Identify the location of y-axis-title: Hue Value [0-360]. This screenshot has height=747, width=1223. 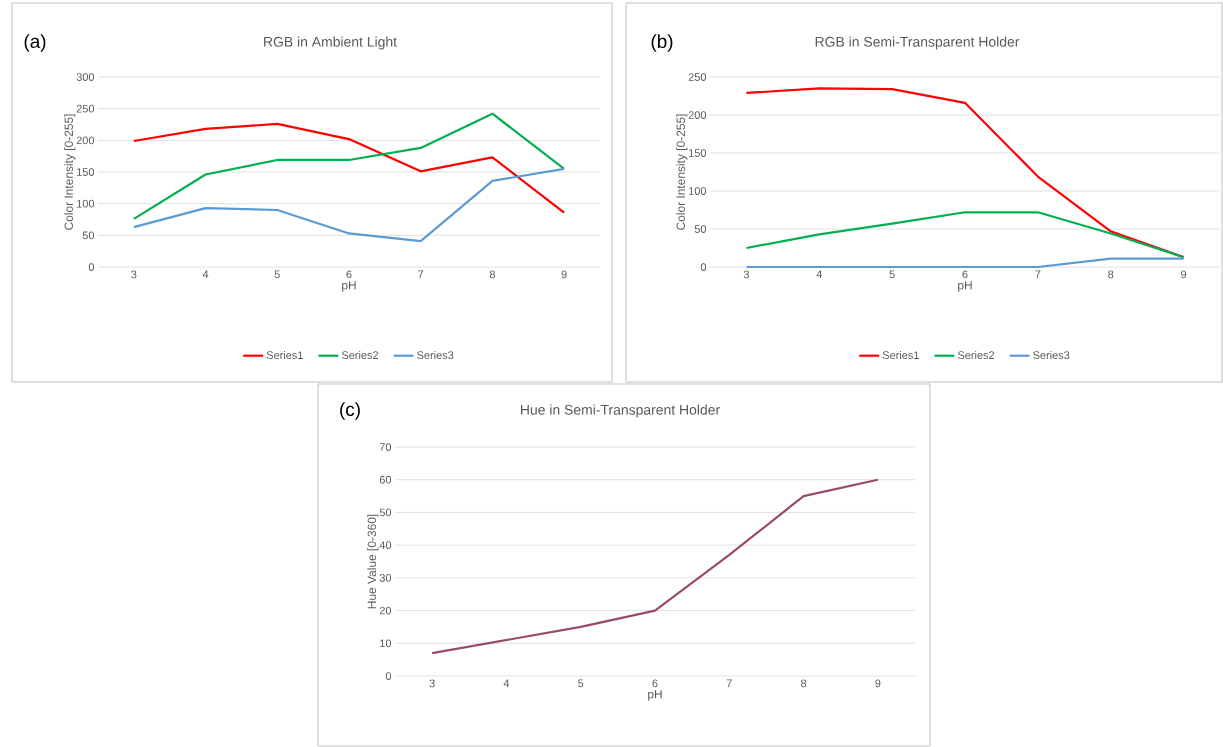
(373, 561).